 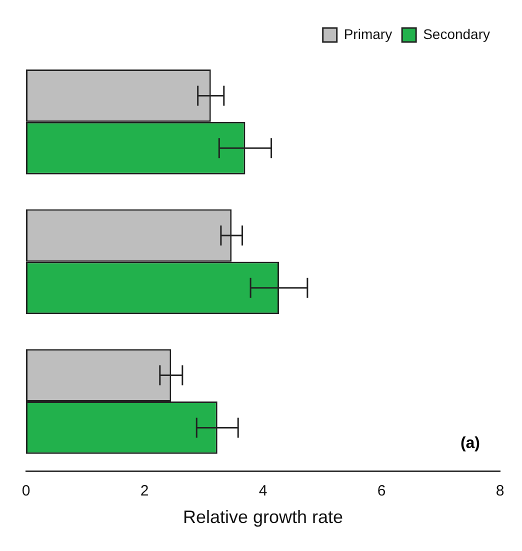 I want to click on x-tick-label: 6, so click(x=381, y=491).